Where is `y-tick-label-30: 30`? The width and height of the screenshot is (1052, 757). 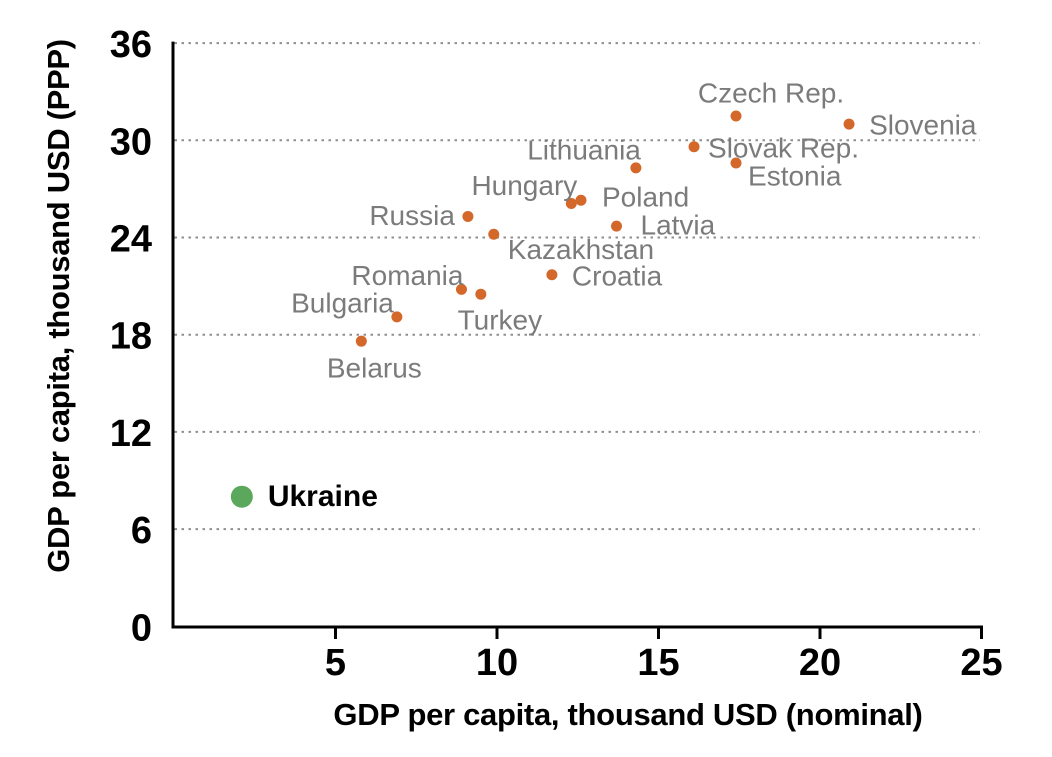 y-tick-label-30: 30 is located at coordinates (131, 142).